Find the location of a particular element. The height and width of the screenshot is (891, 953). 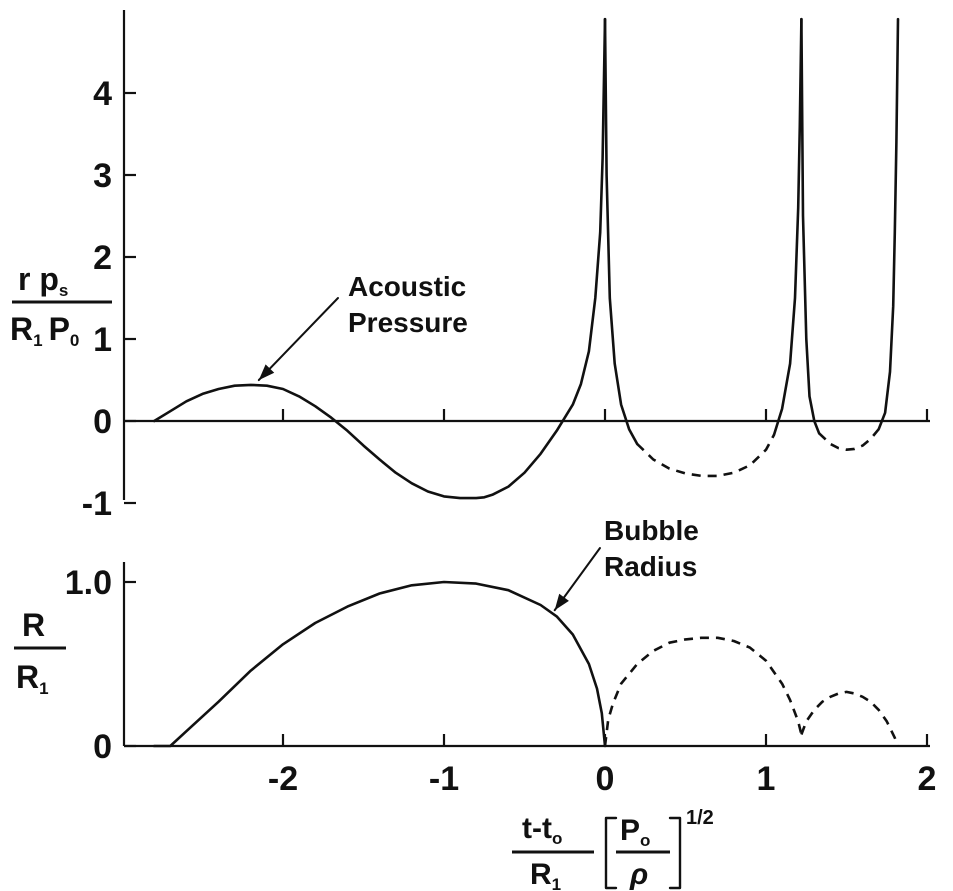

top-y-label-denominator: R1 P0 is located at coordinates (44, 330).